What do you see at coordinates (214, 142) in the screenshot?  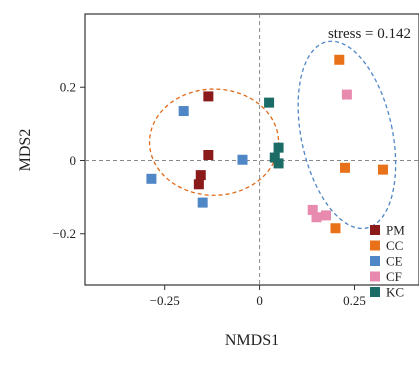 I see `ellipse-pm` at bounding box center [214, 142].